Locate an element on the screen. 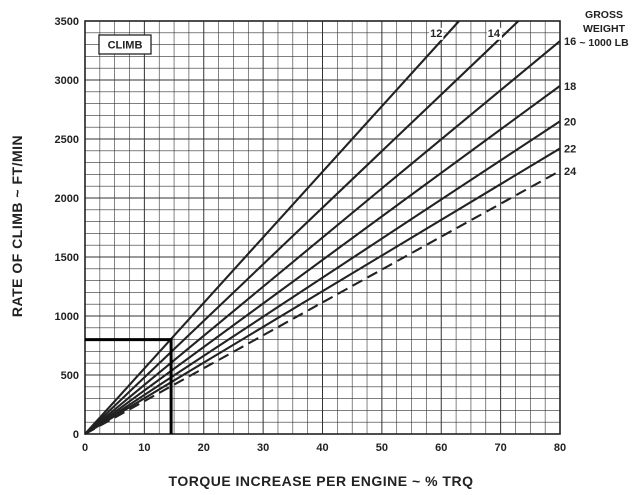 The height and width of the screenshot is (495, 641). legend-title-line-1: GROSS is located at coordinates (604, 15).